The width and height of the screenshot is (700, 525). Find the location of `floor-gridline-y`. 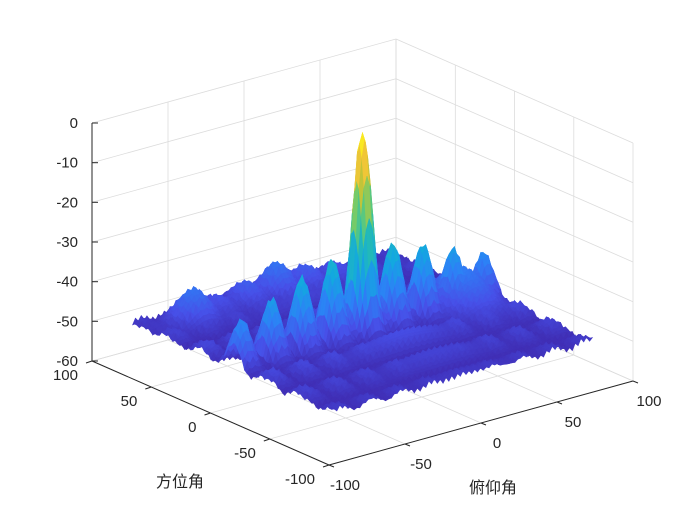

floor-gridline-y is located at coordinates (421, 397).